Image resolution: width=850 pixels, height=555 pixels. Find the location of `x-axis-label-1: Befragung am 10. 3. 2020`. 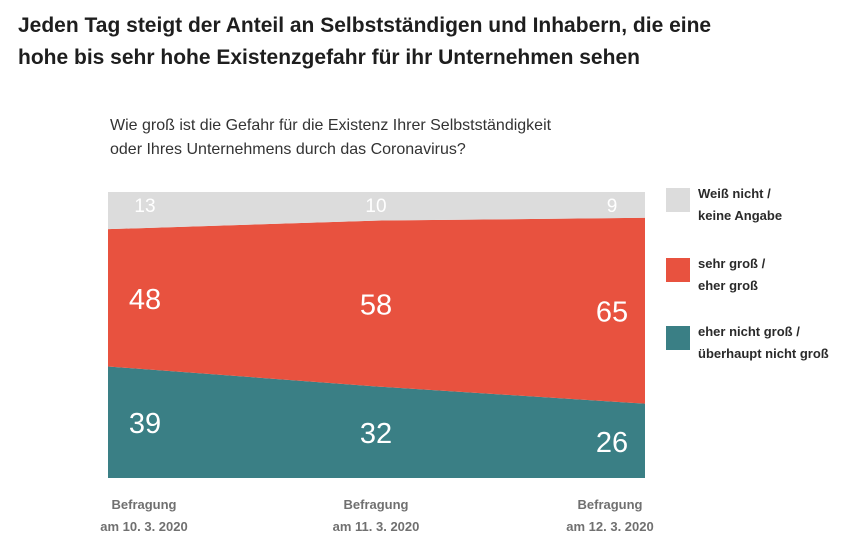

x-axis-label-1: Befragung am 10. 3. 2020 is located at coordinates (144, 515).